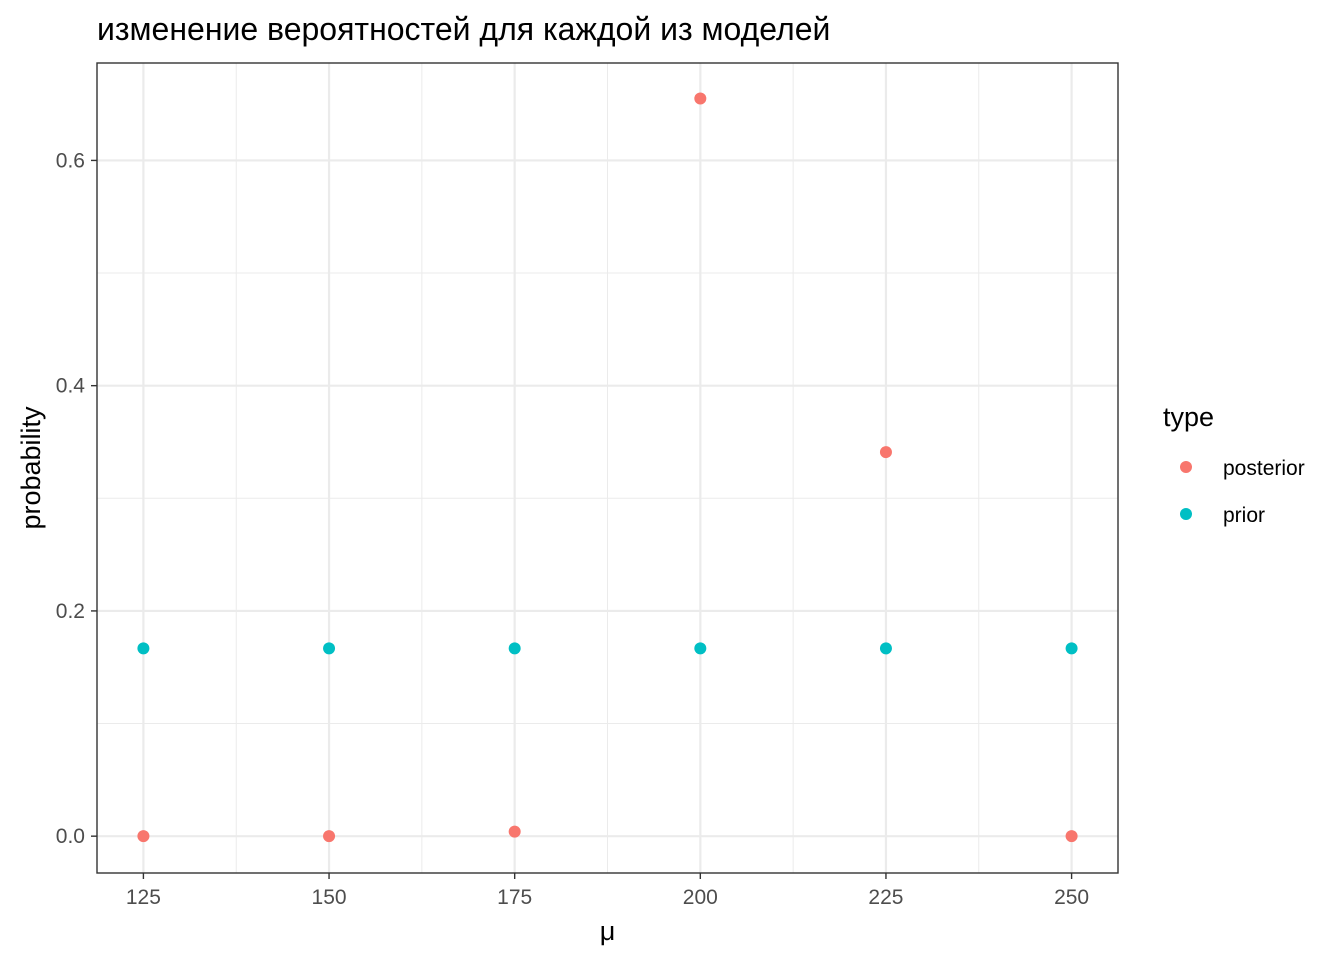 Image resolution: width=1344 pixels, height=960 pixels. Describe the element at coordinates (514, 897) in the screenshot. I see `x-tick-label: 175` at that location.